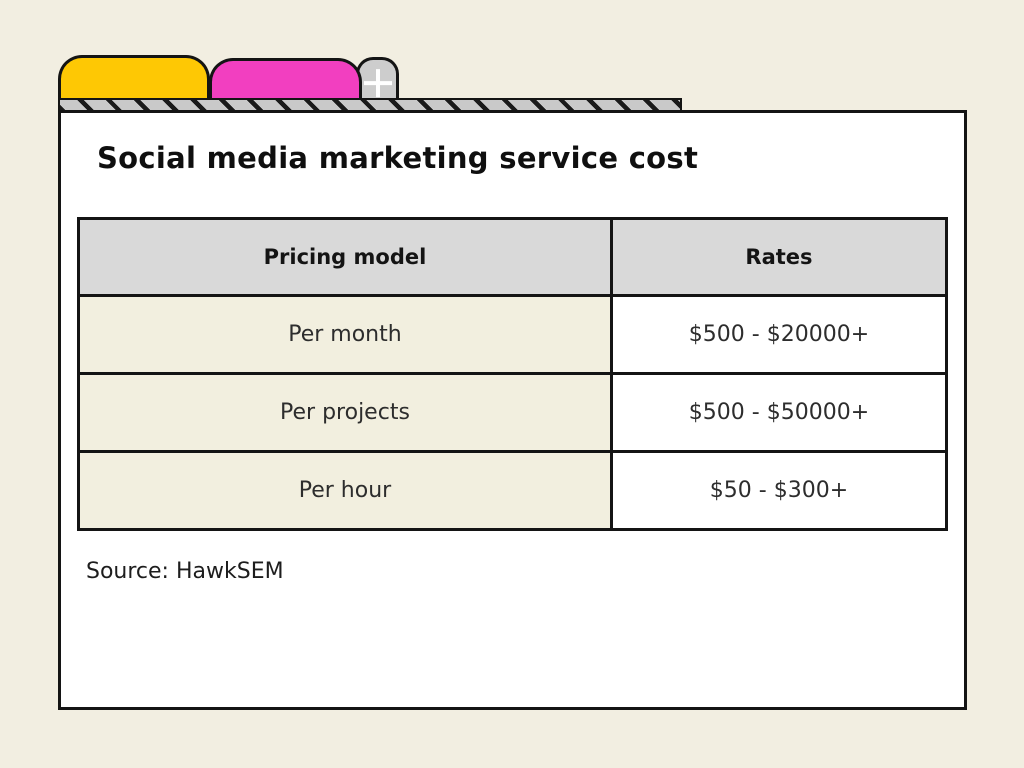 The height and width of the screenshot is (768, 1024). Describe the element at coordinates (345, 257) in the screenshot. I see `column-header-pricing-model: Pricing model` at that location.